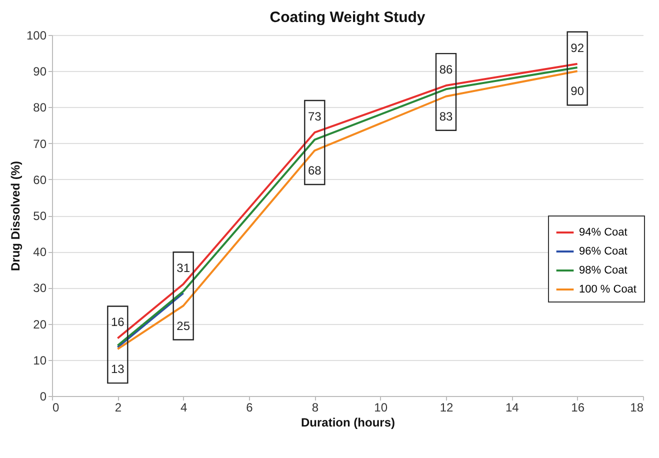  What do you see at coordinates (117, 369) in the screenshot?
I see `data-label: 13` at bounding box center [117, 369].